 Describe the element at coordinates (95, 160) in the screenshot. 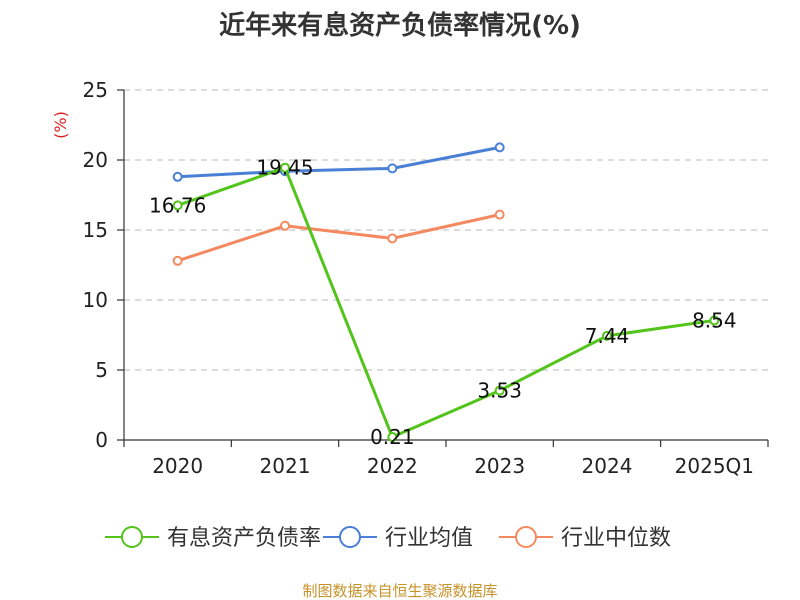

I see `y-tick-label-20: 20` at that location.